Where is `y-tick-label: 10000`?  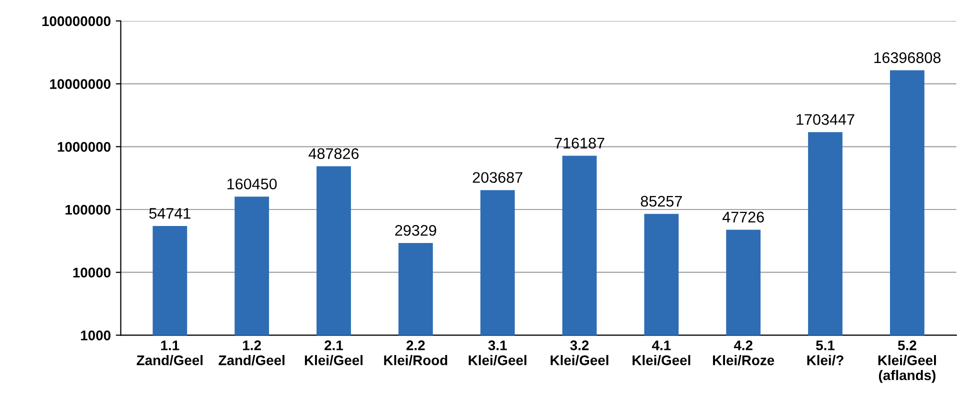
y-tick-label: 10000 is located at coordinates (91, 273).